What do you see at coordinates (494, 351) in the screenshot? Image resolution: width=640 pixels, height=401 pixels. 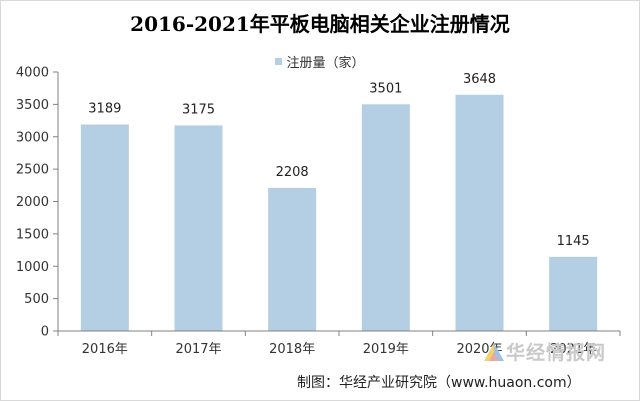 I see `huajing-logo-icon` at bounding box center [494, 351].